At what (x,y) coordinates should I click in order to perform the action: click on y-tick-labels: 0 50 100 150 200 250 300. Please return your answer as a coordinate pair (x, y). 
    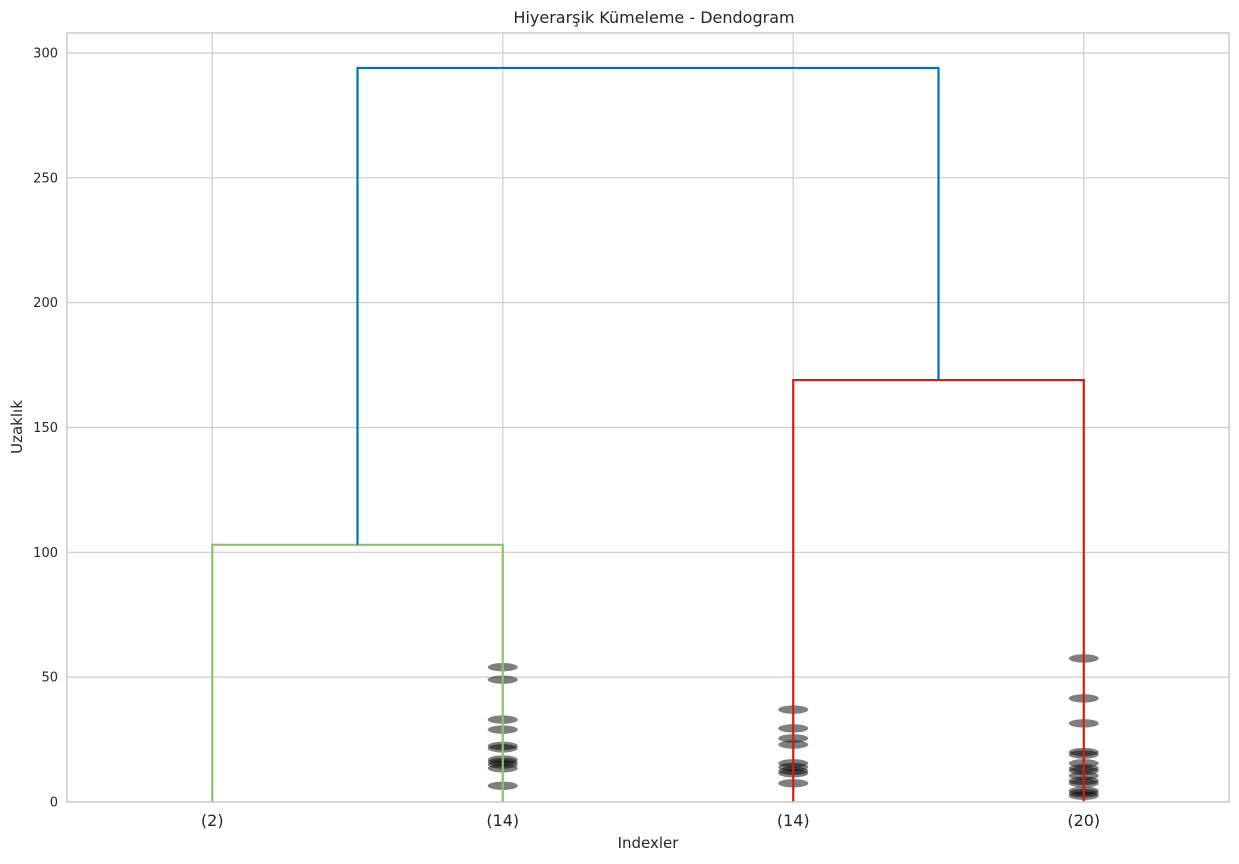
    Looking at the image, I should click on (45, 428).